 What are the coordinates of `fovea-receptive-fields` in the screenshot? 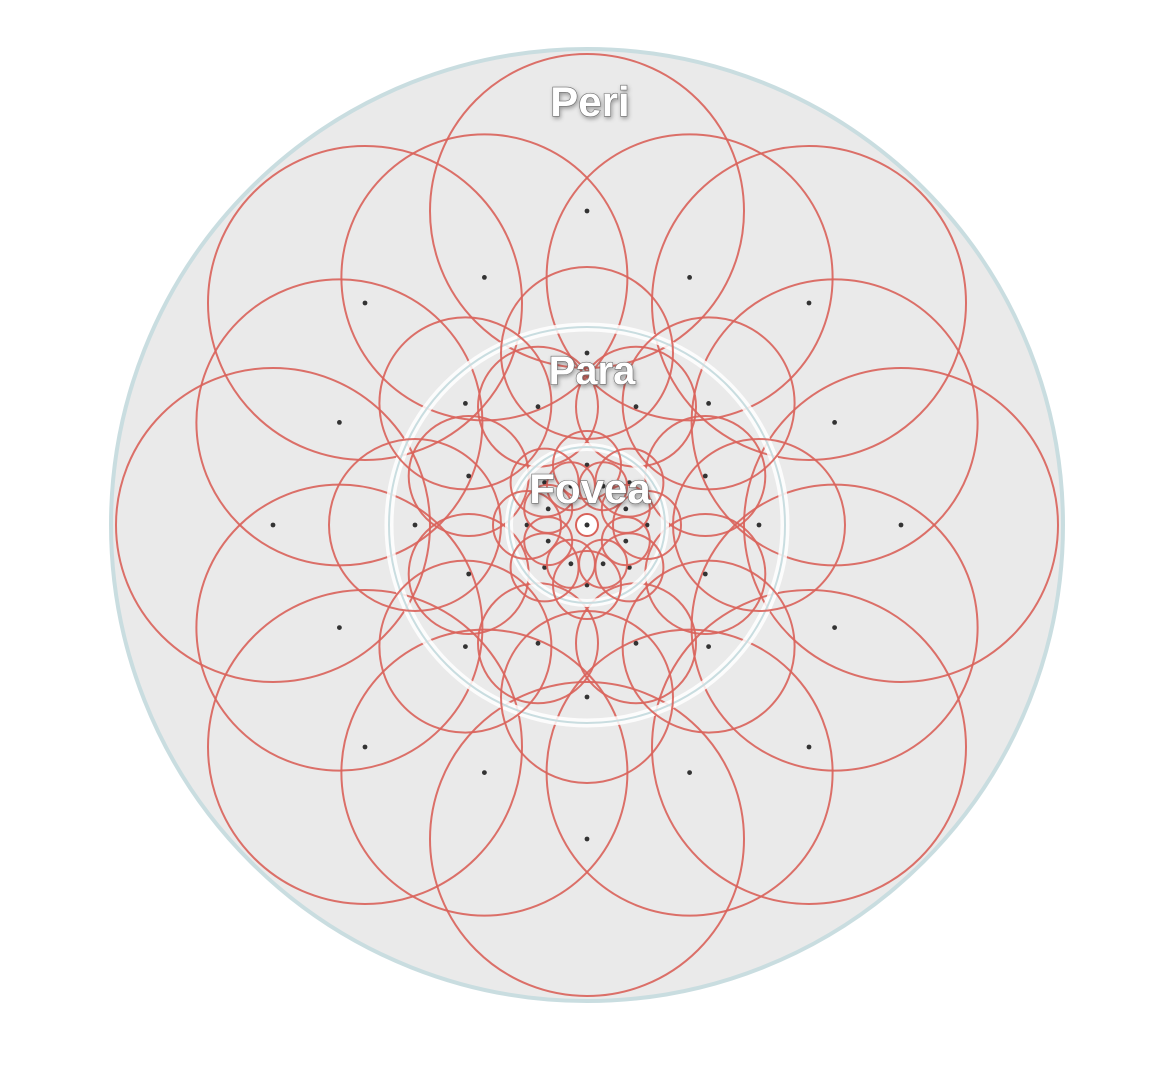 It's located at (587, 525).